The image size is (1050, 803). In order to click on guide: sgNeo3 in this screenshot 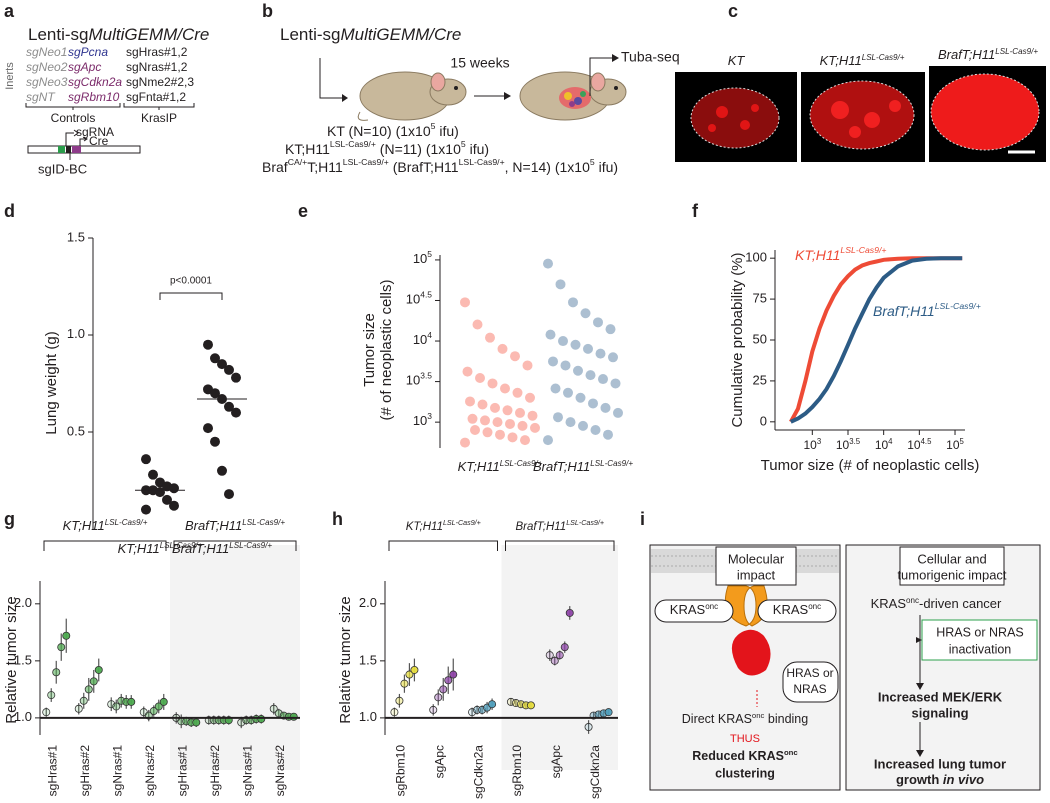, I will do `click(47, 82)`.